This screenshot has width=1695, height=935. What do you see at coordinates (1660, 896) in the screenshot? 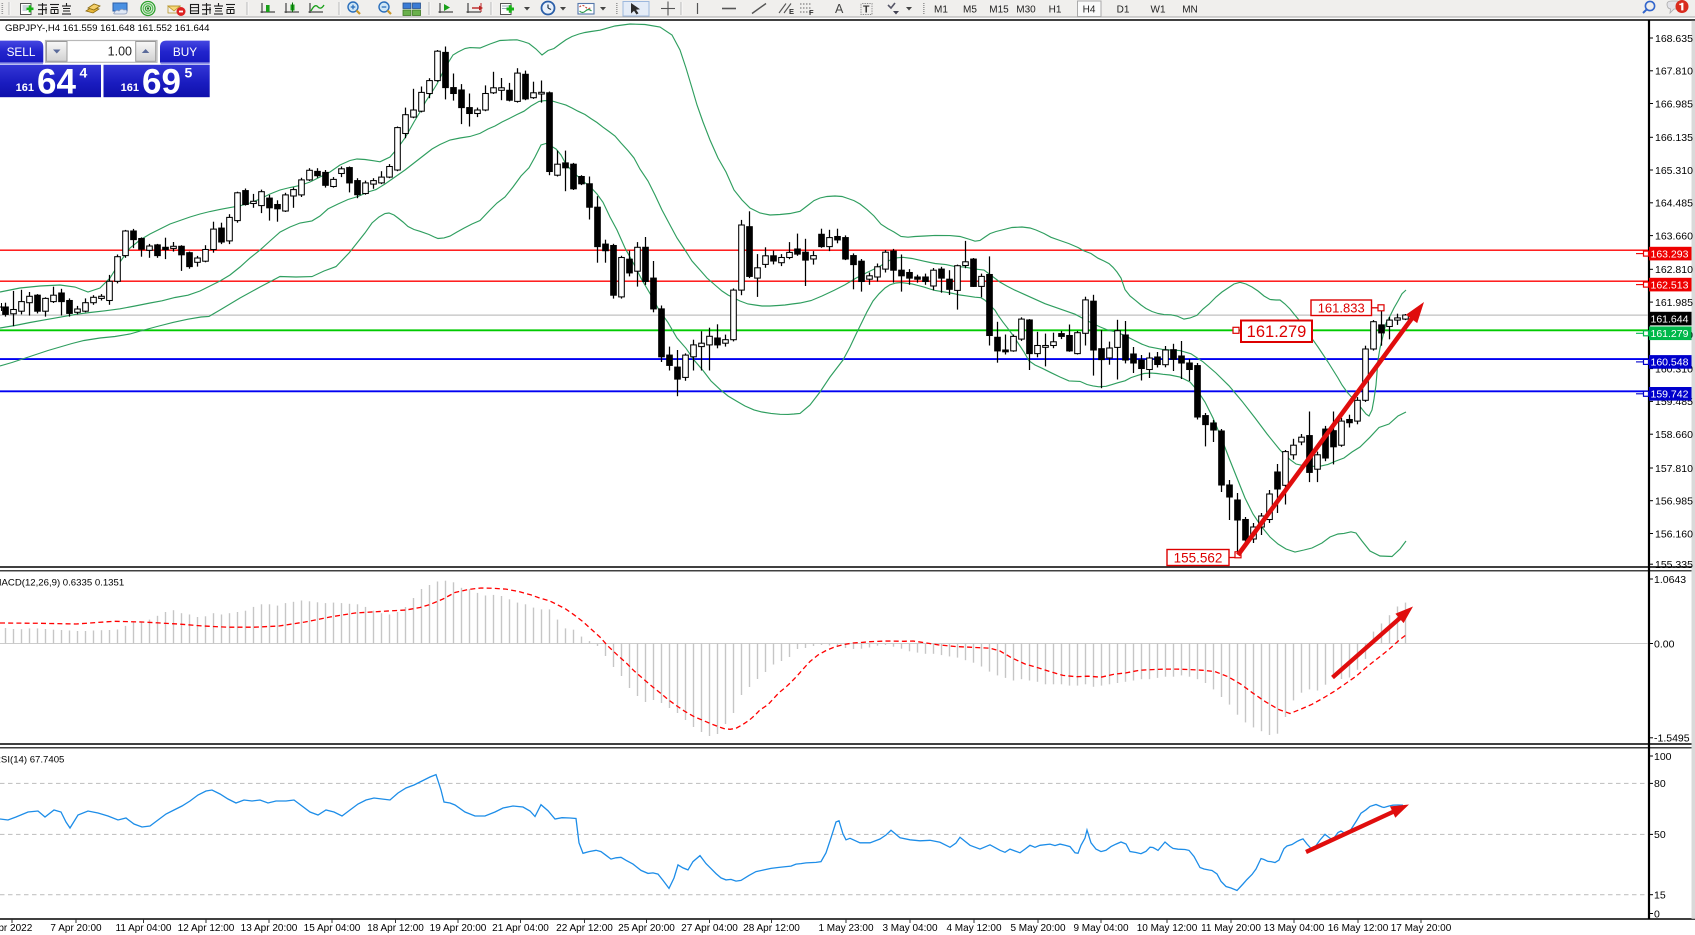
I see `svg-text: 15` at bounding box center [1660, 896].